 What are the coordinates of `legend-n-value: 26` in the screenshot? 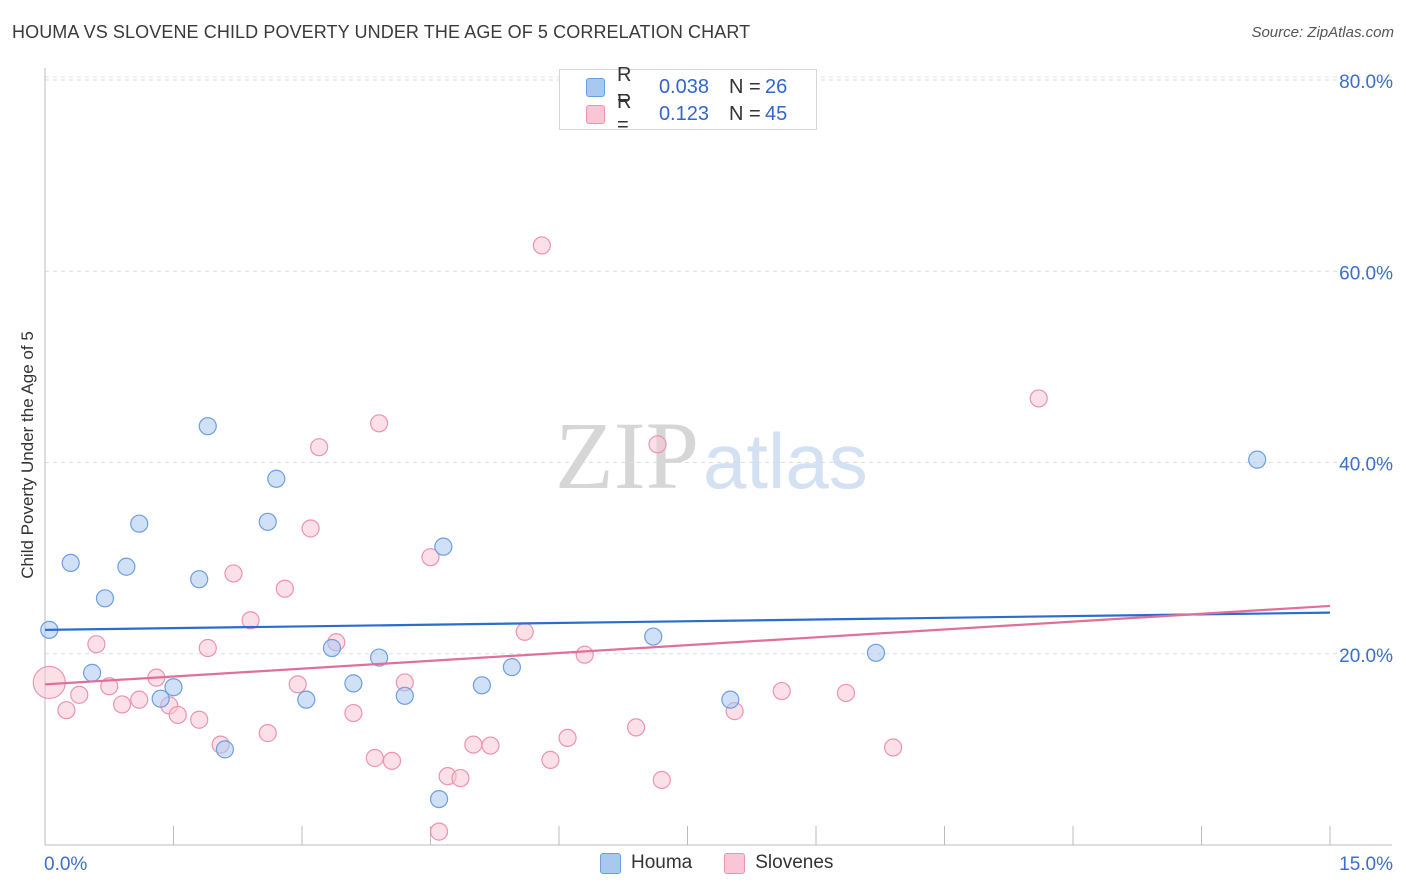 It's located at (776, 86).